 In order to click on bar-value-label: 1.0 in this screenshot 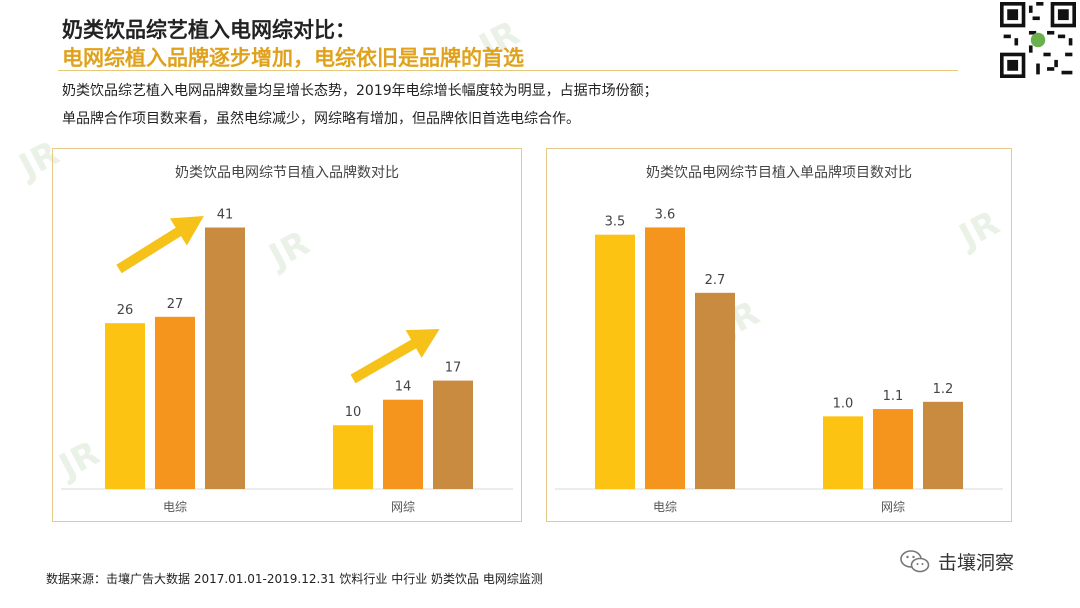, I will do `click(843, 403)`.